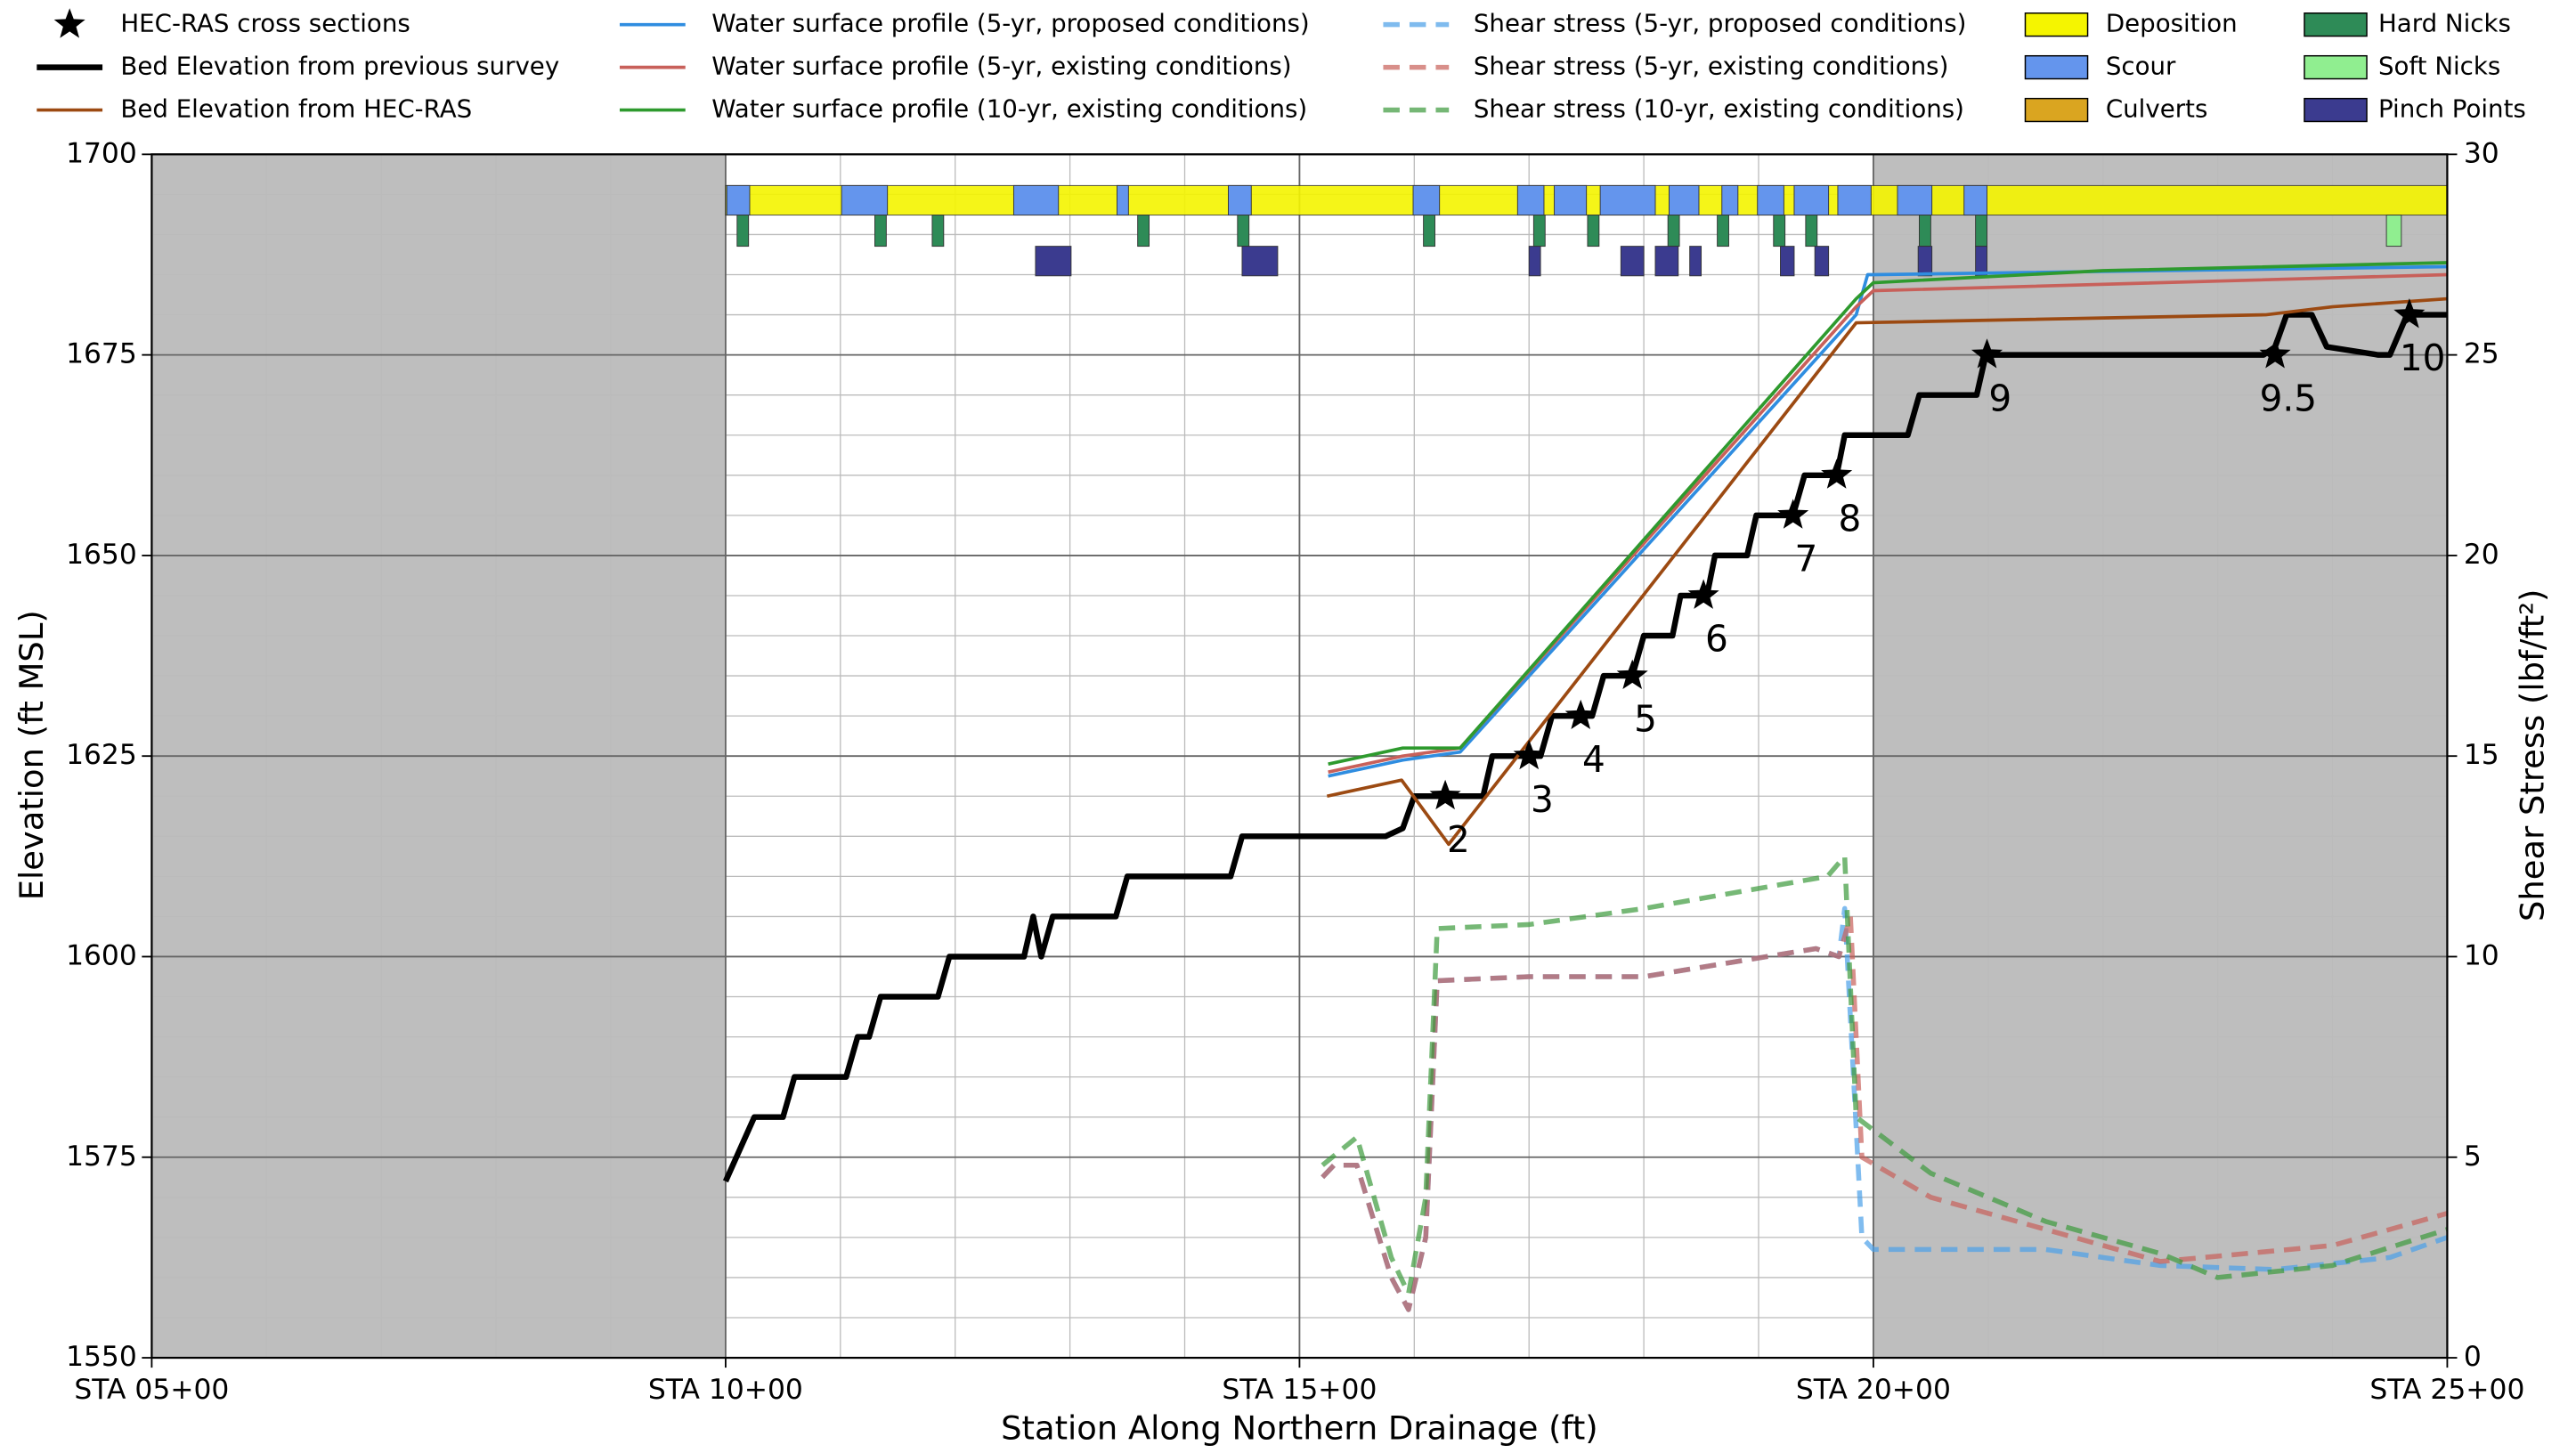  I want to click on cross-section-label: 2, so click(1458, 839).